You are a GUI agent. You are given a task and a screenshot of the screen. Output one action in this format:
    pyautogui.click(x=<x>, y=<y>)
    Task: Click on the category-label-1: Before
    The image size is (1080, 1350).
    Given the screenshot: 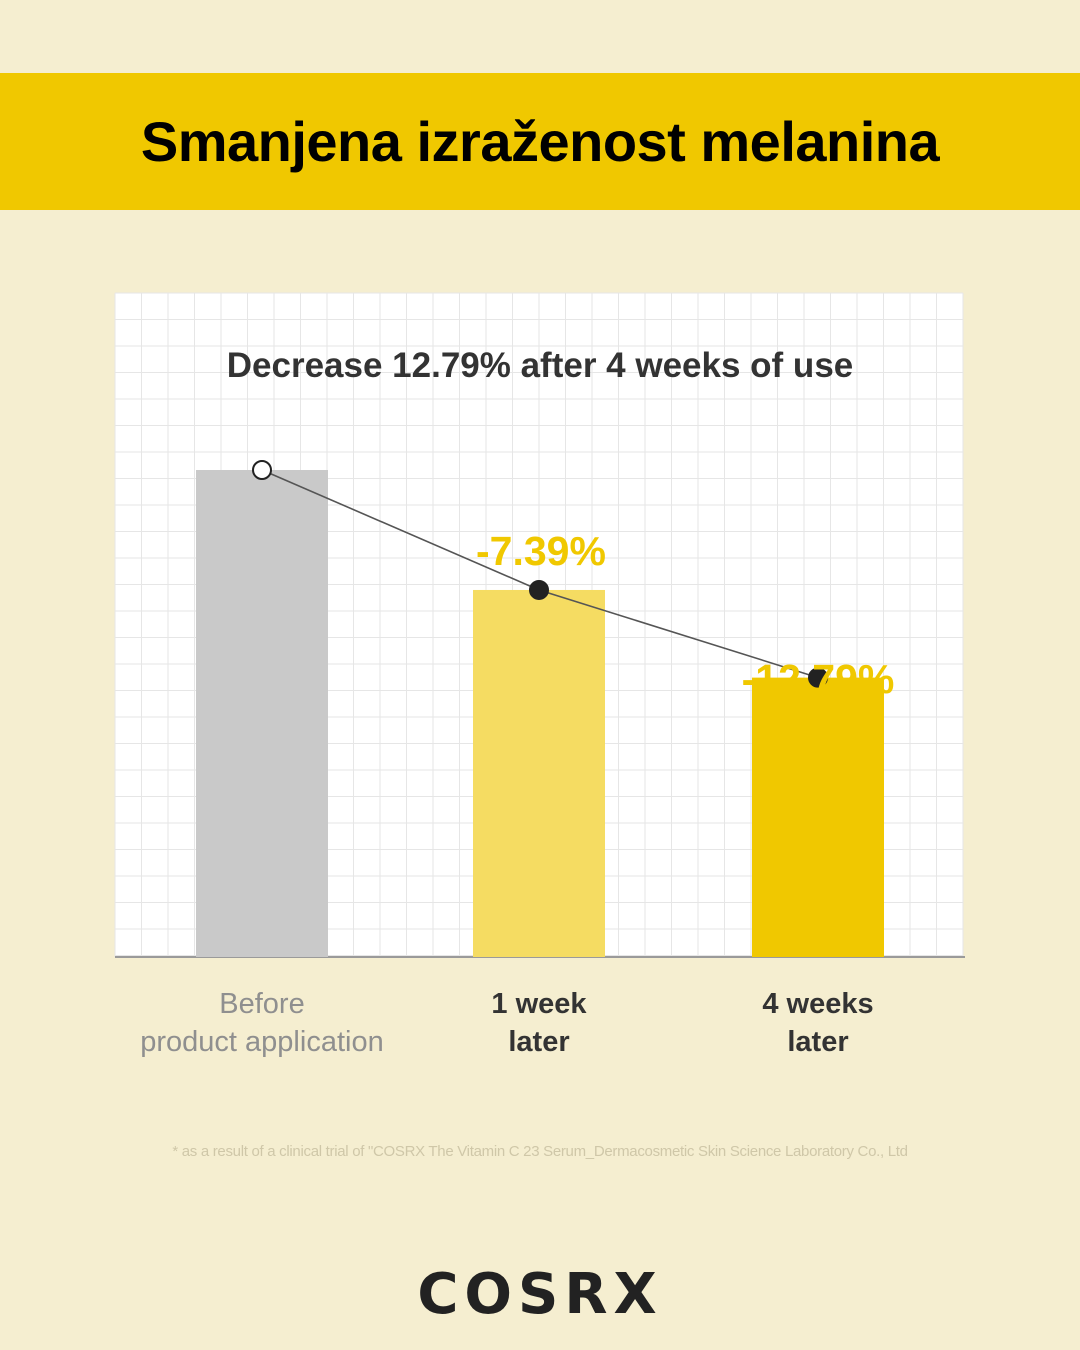 What is the action you would take?
    pyautogui.click(x=261, y=1004)
    